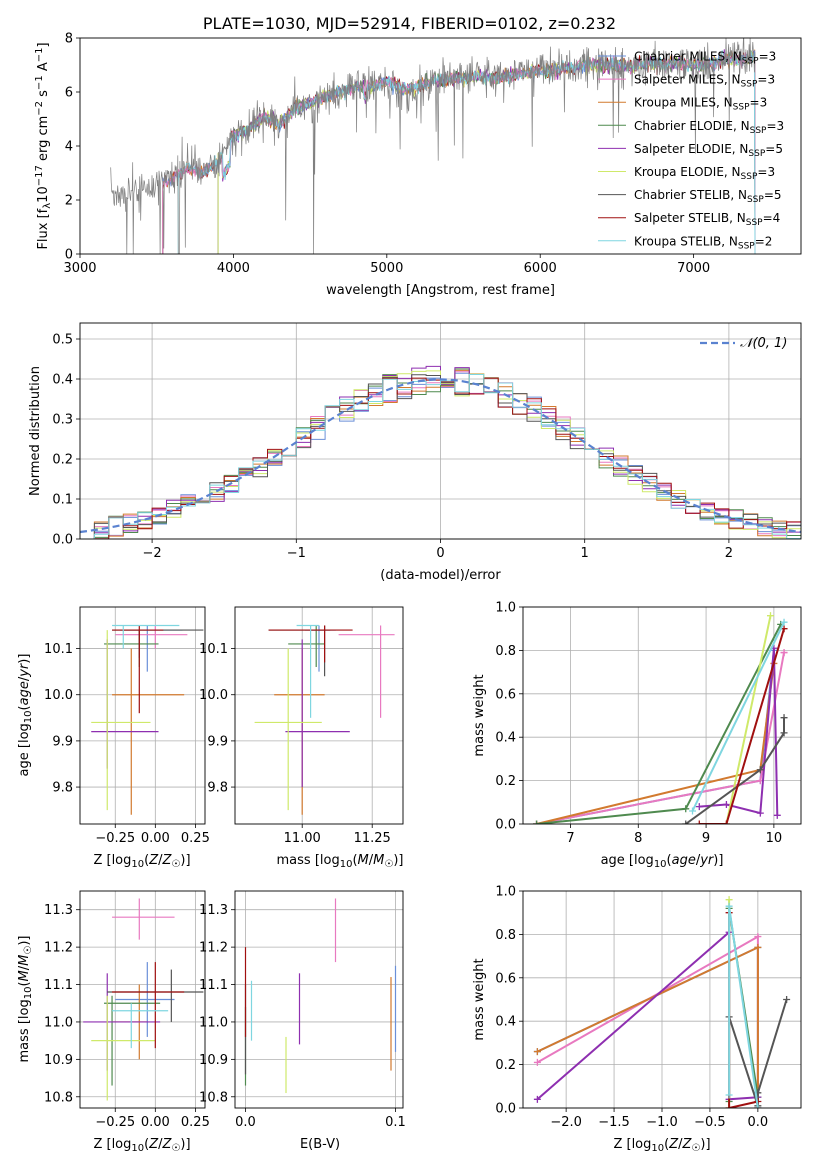 Image resolution: width=819 pixels, height=1170 pixels. I want to click on tick-label-y: 0.2, so click(505, 781).